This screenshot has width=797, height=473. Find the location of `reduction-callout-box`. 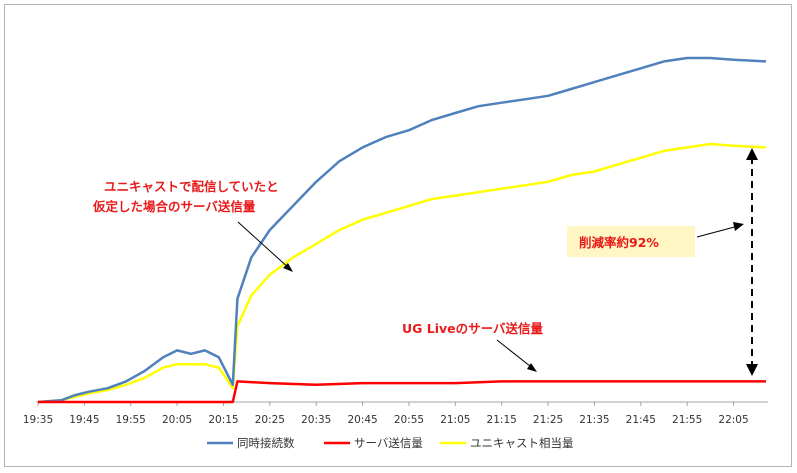

reduction-callout-box is located at coordinates (631, 241).